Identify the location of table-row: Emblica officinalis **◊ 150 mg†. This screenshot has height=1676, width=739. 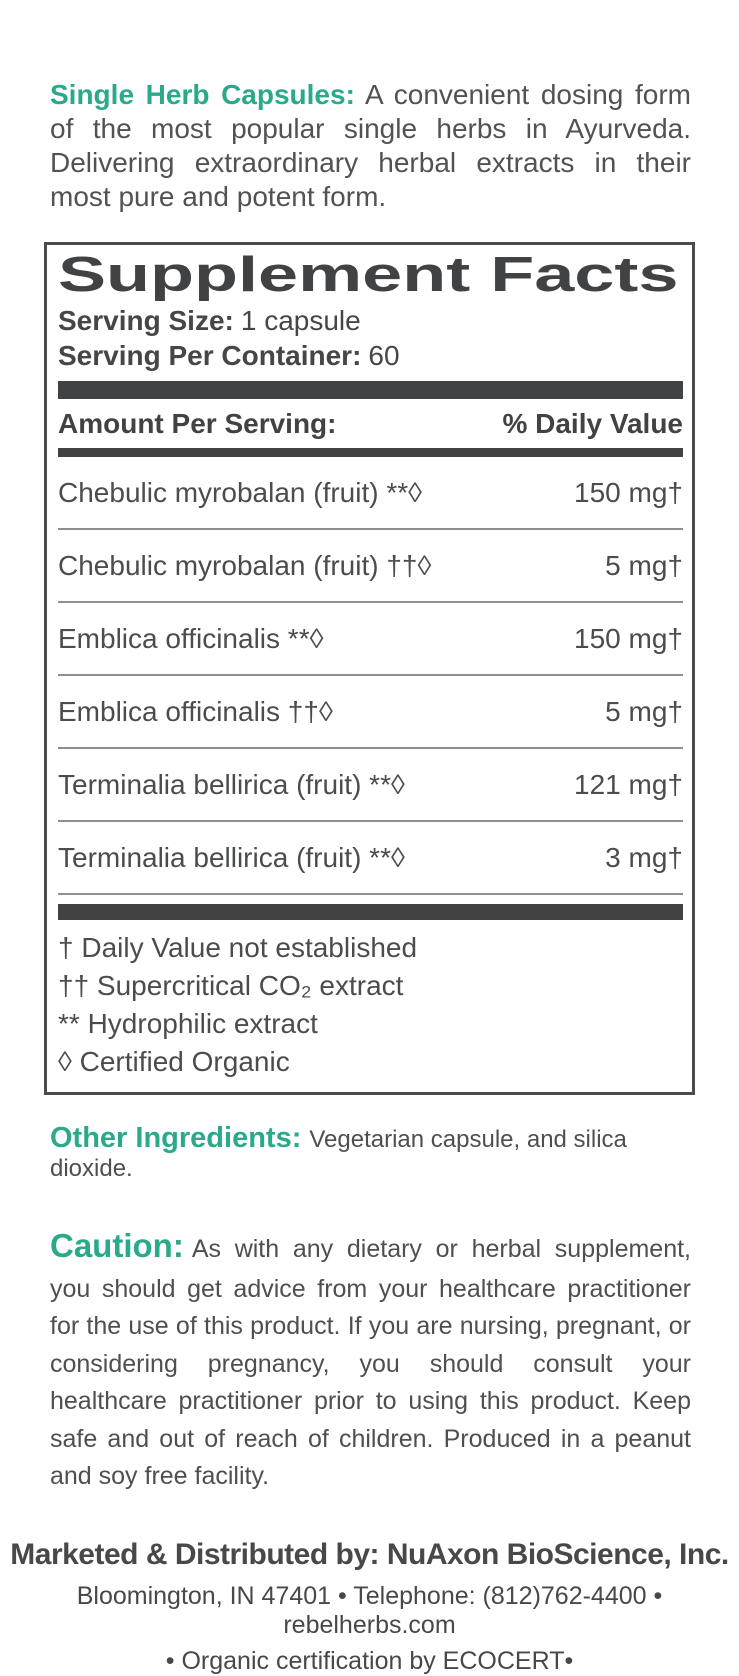
(370, 640).